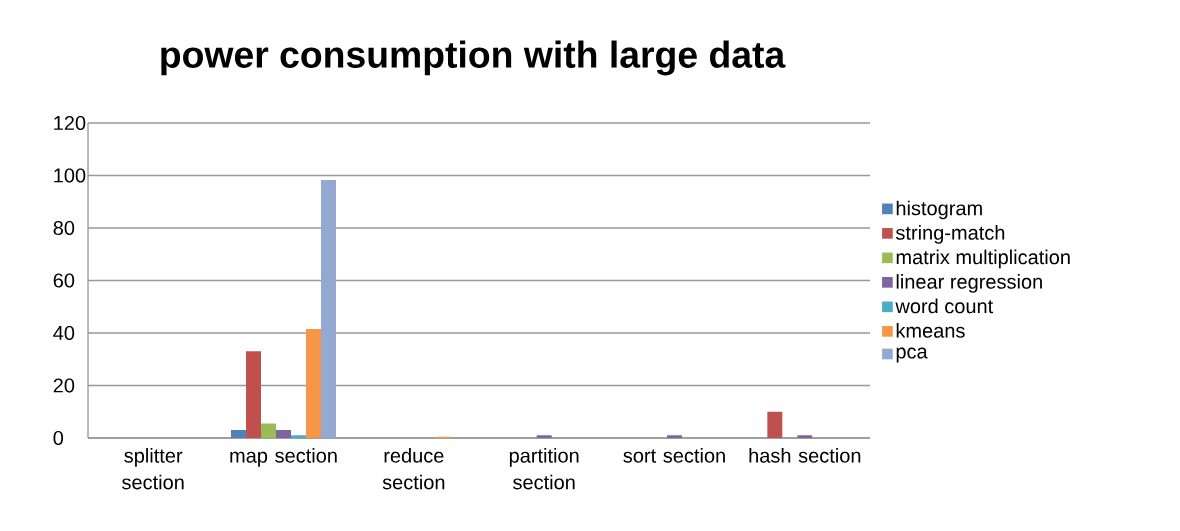 The image size is (1180, 531). What do you see at coordinates (64, 280) in the screenshot?
I see `y-tick-label: 60` at bounding box center [64, 280].